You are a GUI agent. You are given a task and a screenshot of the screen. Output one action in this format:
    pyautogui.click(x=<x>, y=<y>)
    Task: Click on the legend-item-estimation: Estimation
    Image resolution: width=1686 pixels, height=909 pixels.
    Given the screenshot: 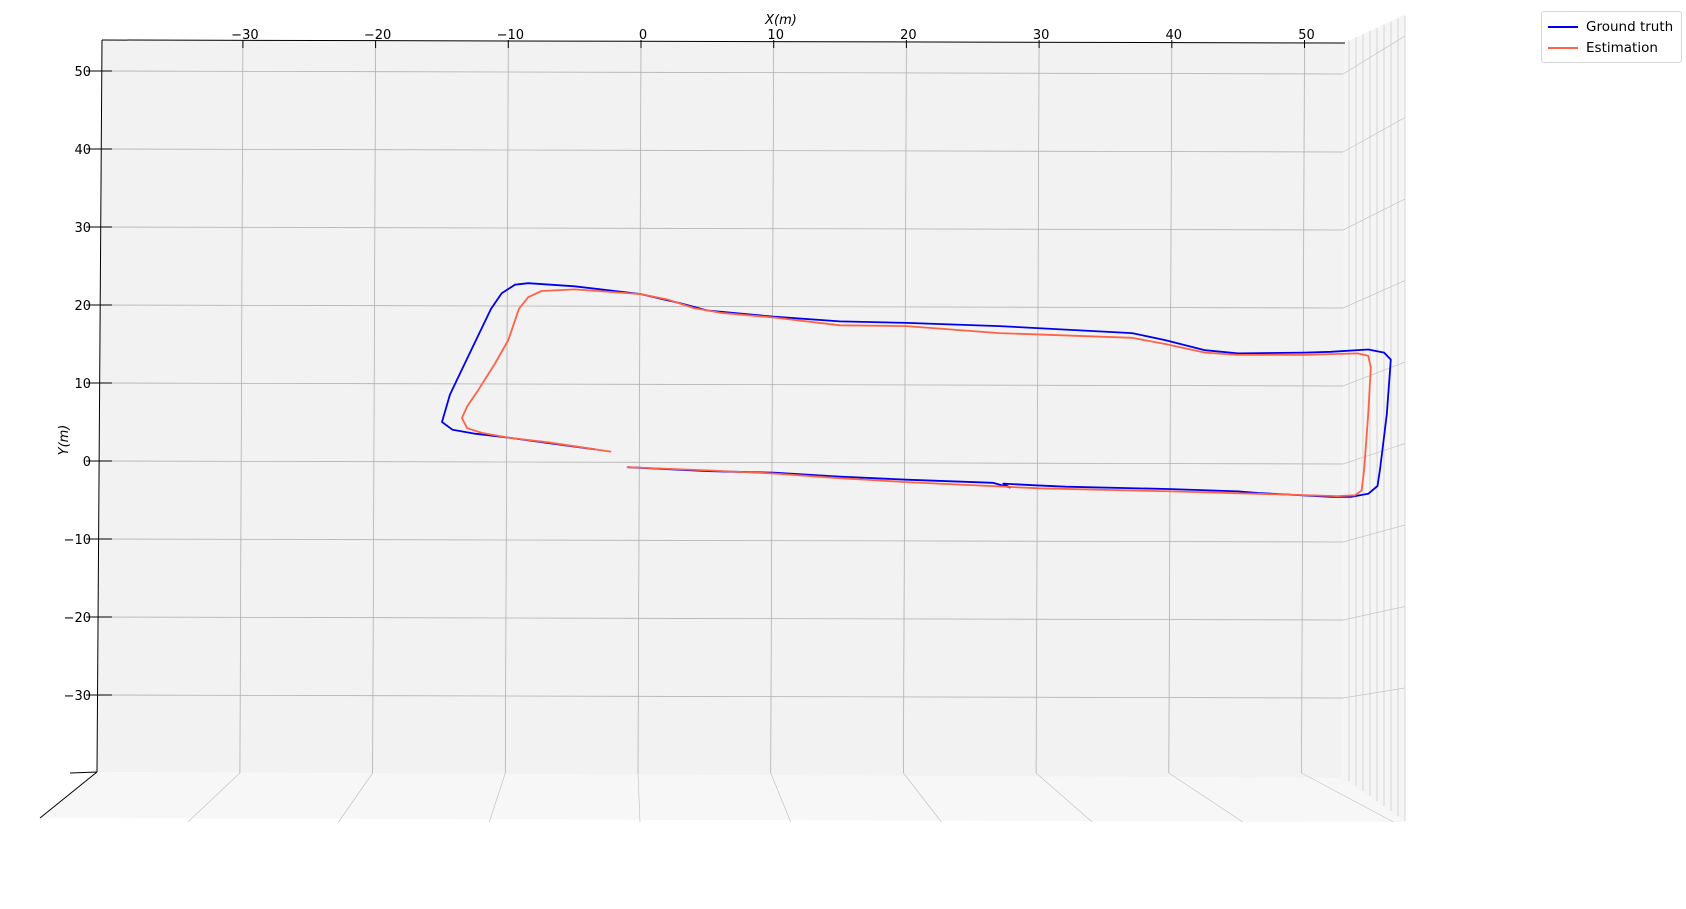 What is the action you would take?
    pyautogui.click(x=1610, y=47)
    